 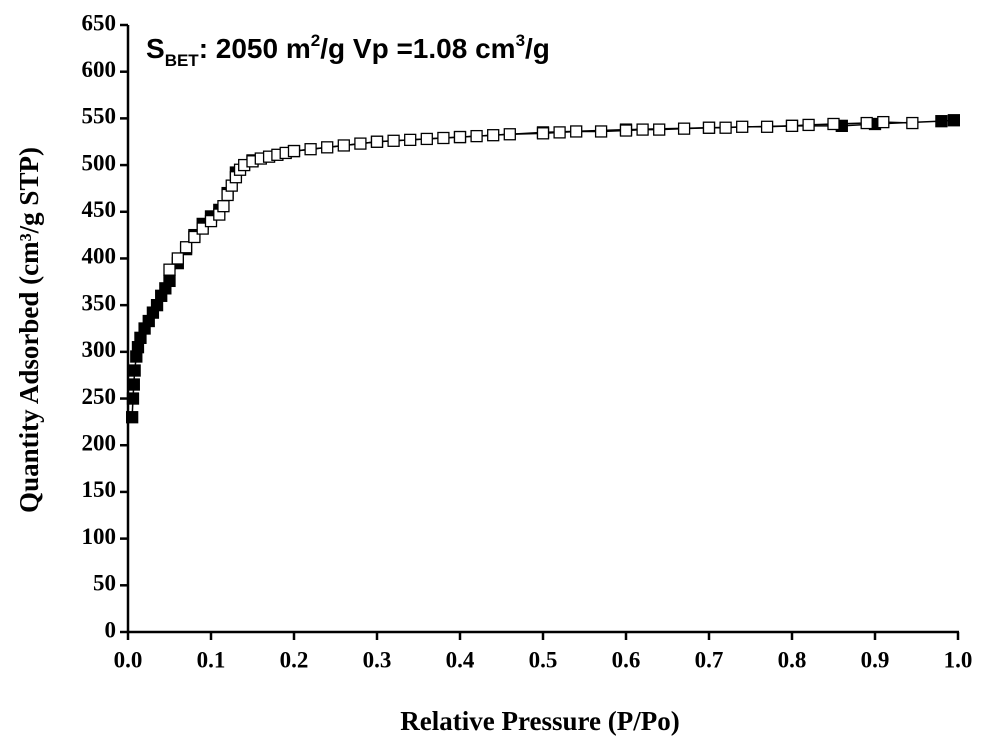 I want to click on x-tick-label: 1.0, so click(x=958, y=659).